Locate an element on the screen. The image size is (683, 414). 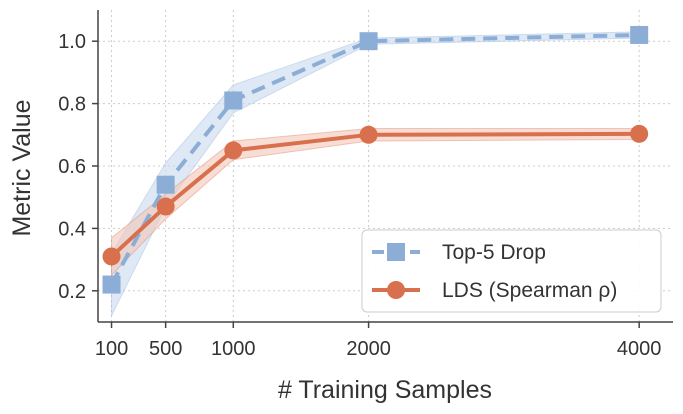
legend-box is located at coordinates (511, 271).